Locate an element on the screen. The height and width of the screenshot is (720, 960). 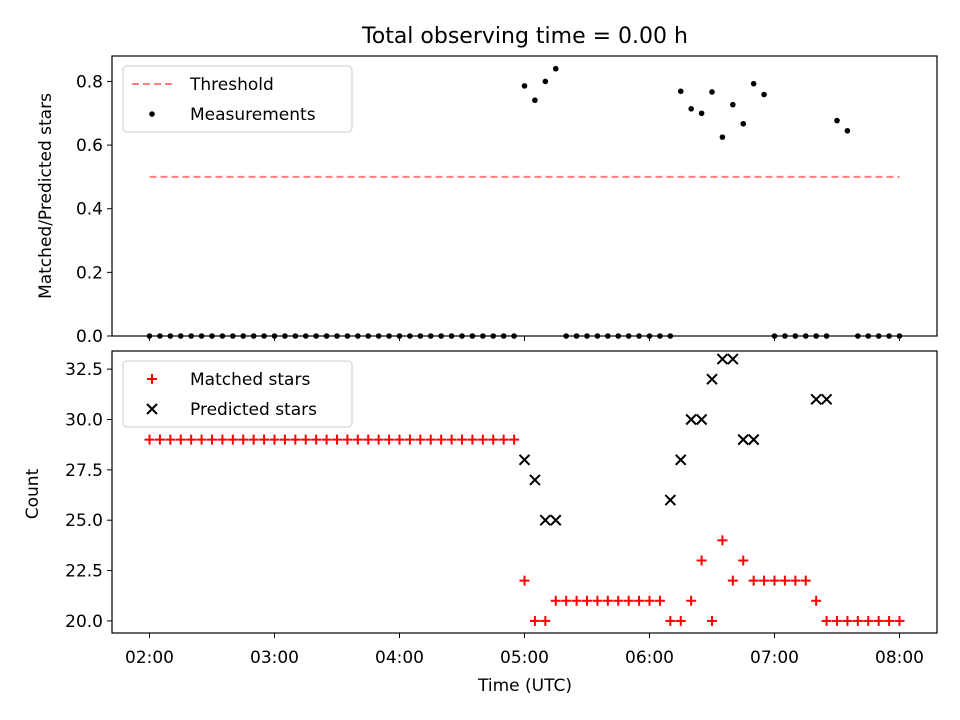
x-tick-label: 08:00 is located at coordinates (899, 658).